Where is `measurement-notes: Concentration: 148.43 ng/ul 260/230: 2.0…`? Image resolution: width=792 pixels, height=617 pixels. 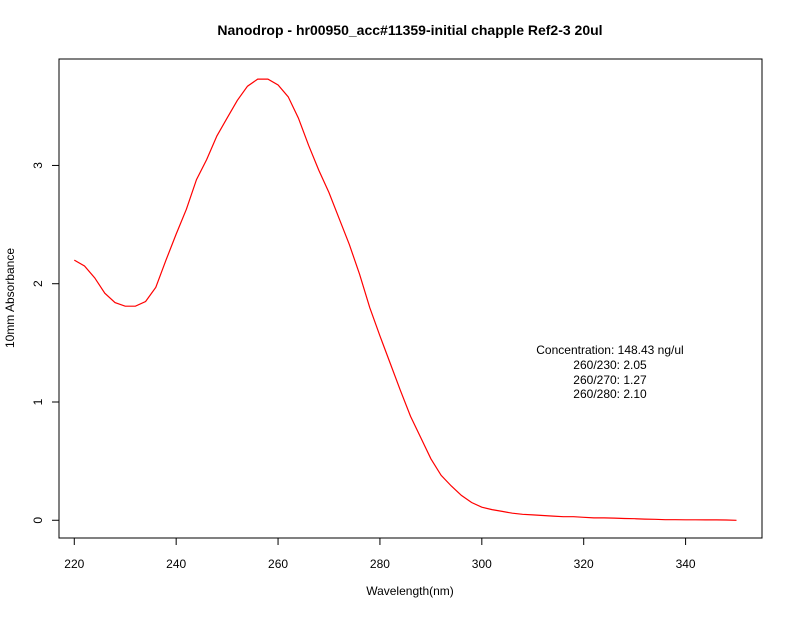 measurement-notes: Concentration: 148.43 ng/ul 260/230: 2.0… is located at coordinates (609, 372).